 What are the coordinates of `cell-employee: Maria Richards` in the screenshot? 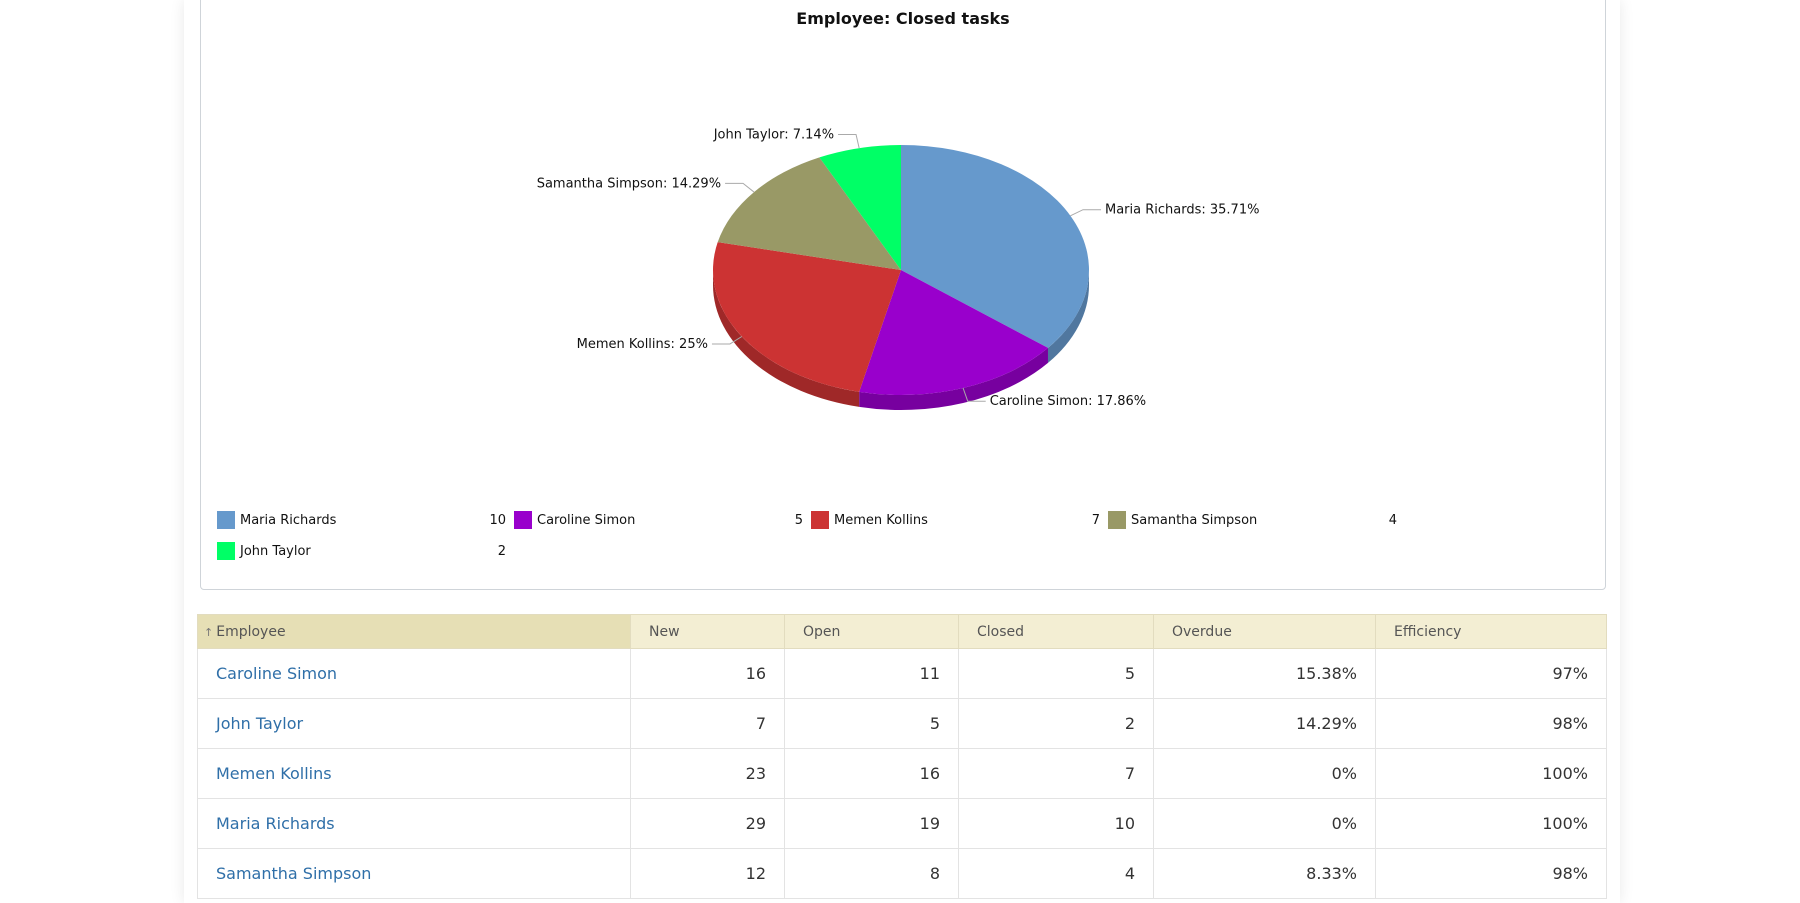 It's located at (414, 823).